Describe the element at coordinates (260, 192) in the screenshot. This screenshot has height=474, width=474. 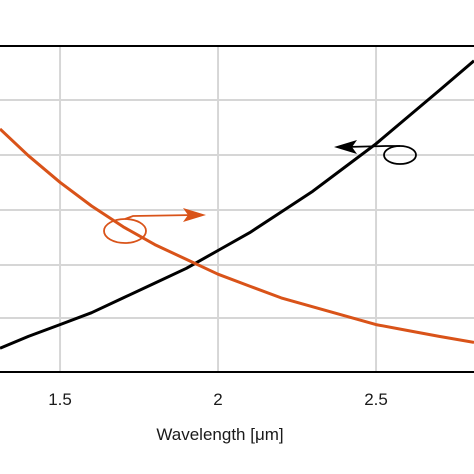
I see `annotations` at that location.